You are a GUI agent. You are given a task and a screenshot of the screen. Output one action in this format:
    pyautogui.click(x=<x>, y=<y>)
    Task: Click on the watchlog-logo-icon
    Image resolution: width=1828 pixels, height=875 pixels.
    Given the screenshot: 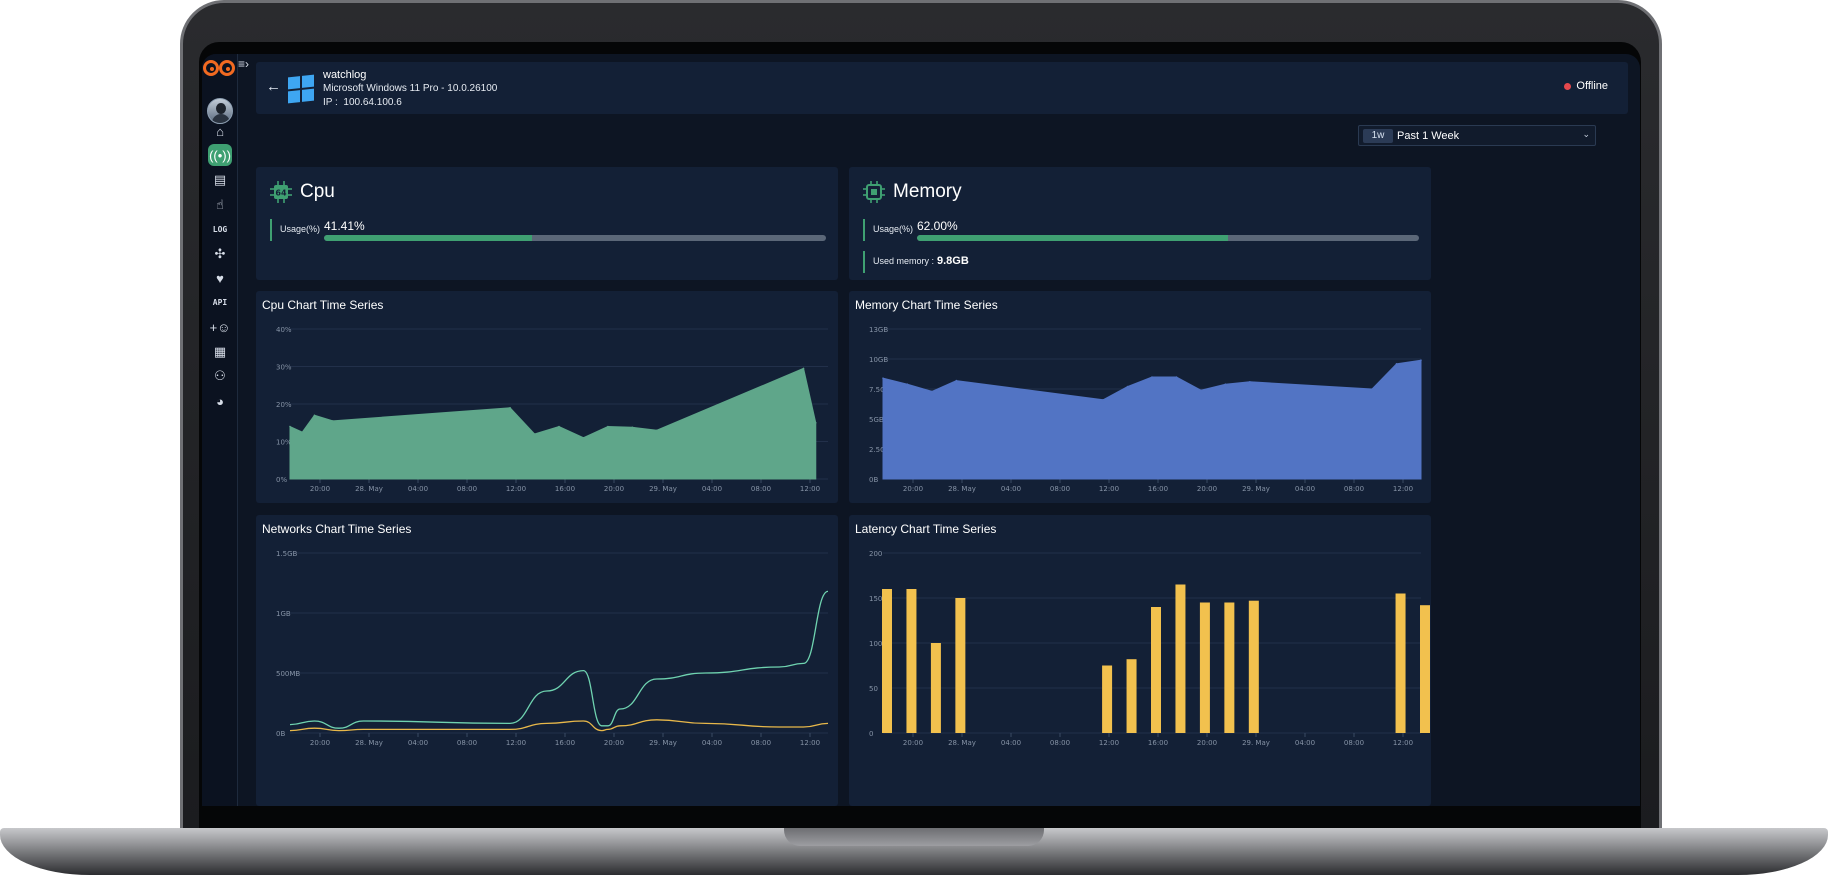 What is the action you would take?
    pyautogui.click(x=219, y=67)
    